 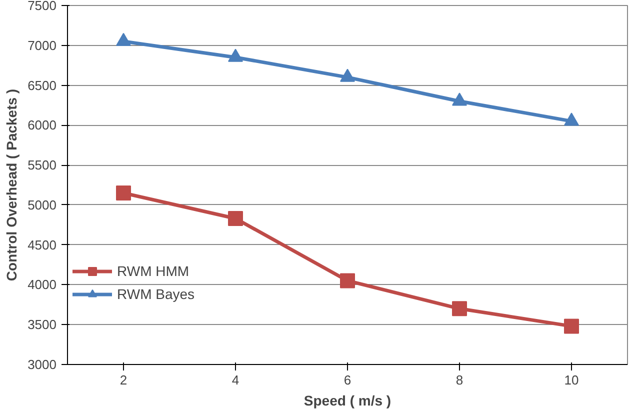 What do you see at coordinates (42, 45) in the screenshot?
I see `y-tick-label: 7000` at bounding box center [42, 45].